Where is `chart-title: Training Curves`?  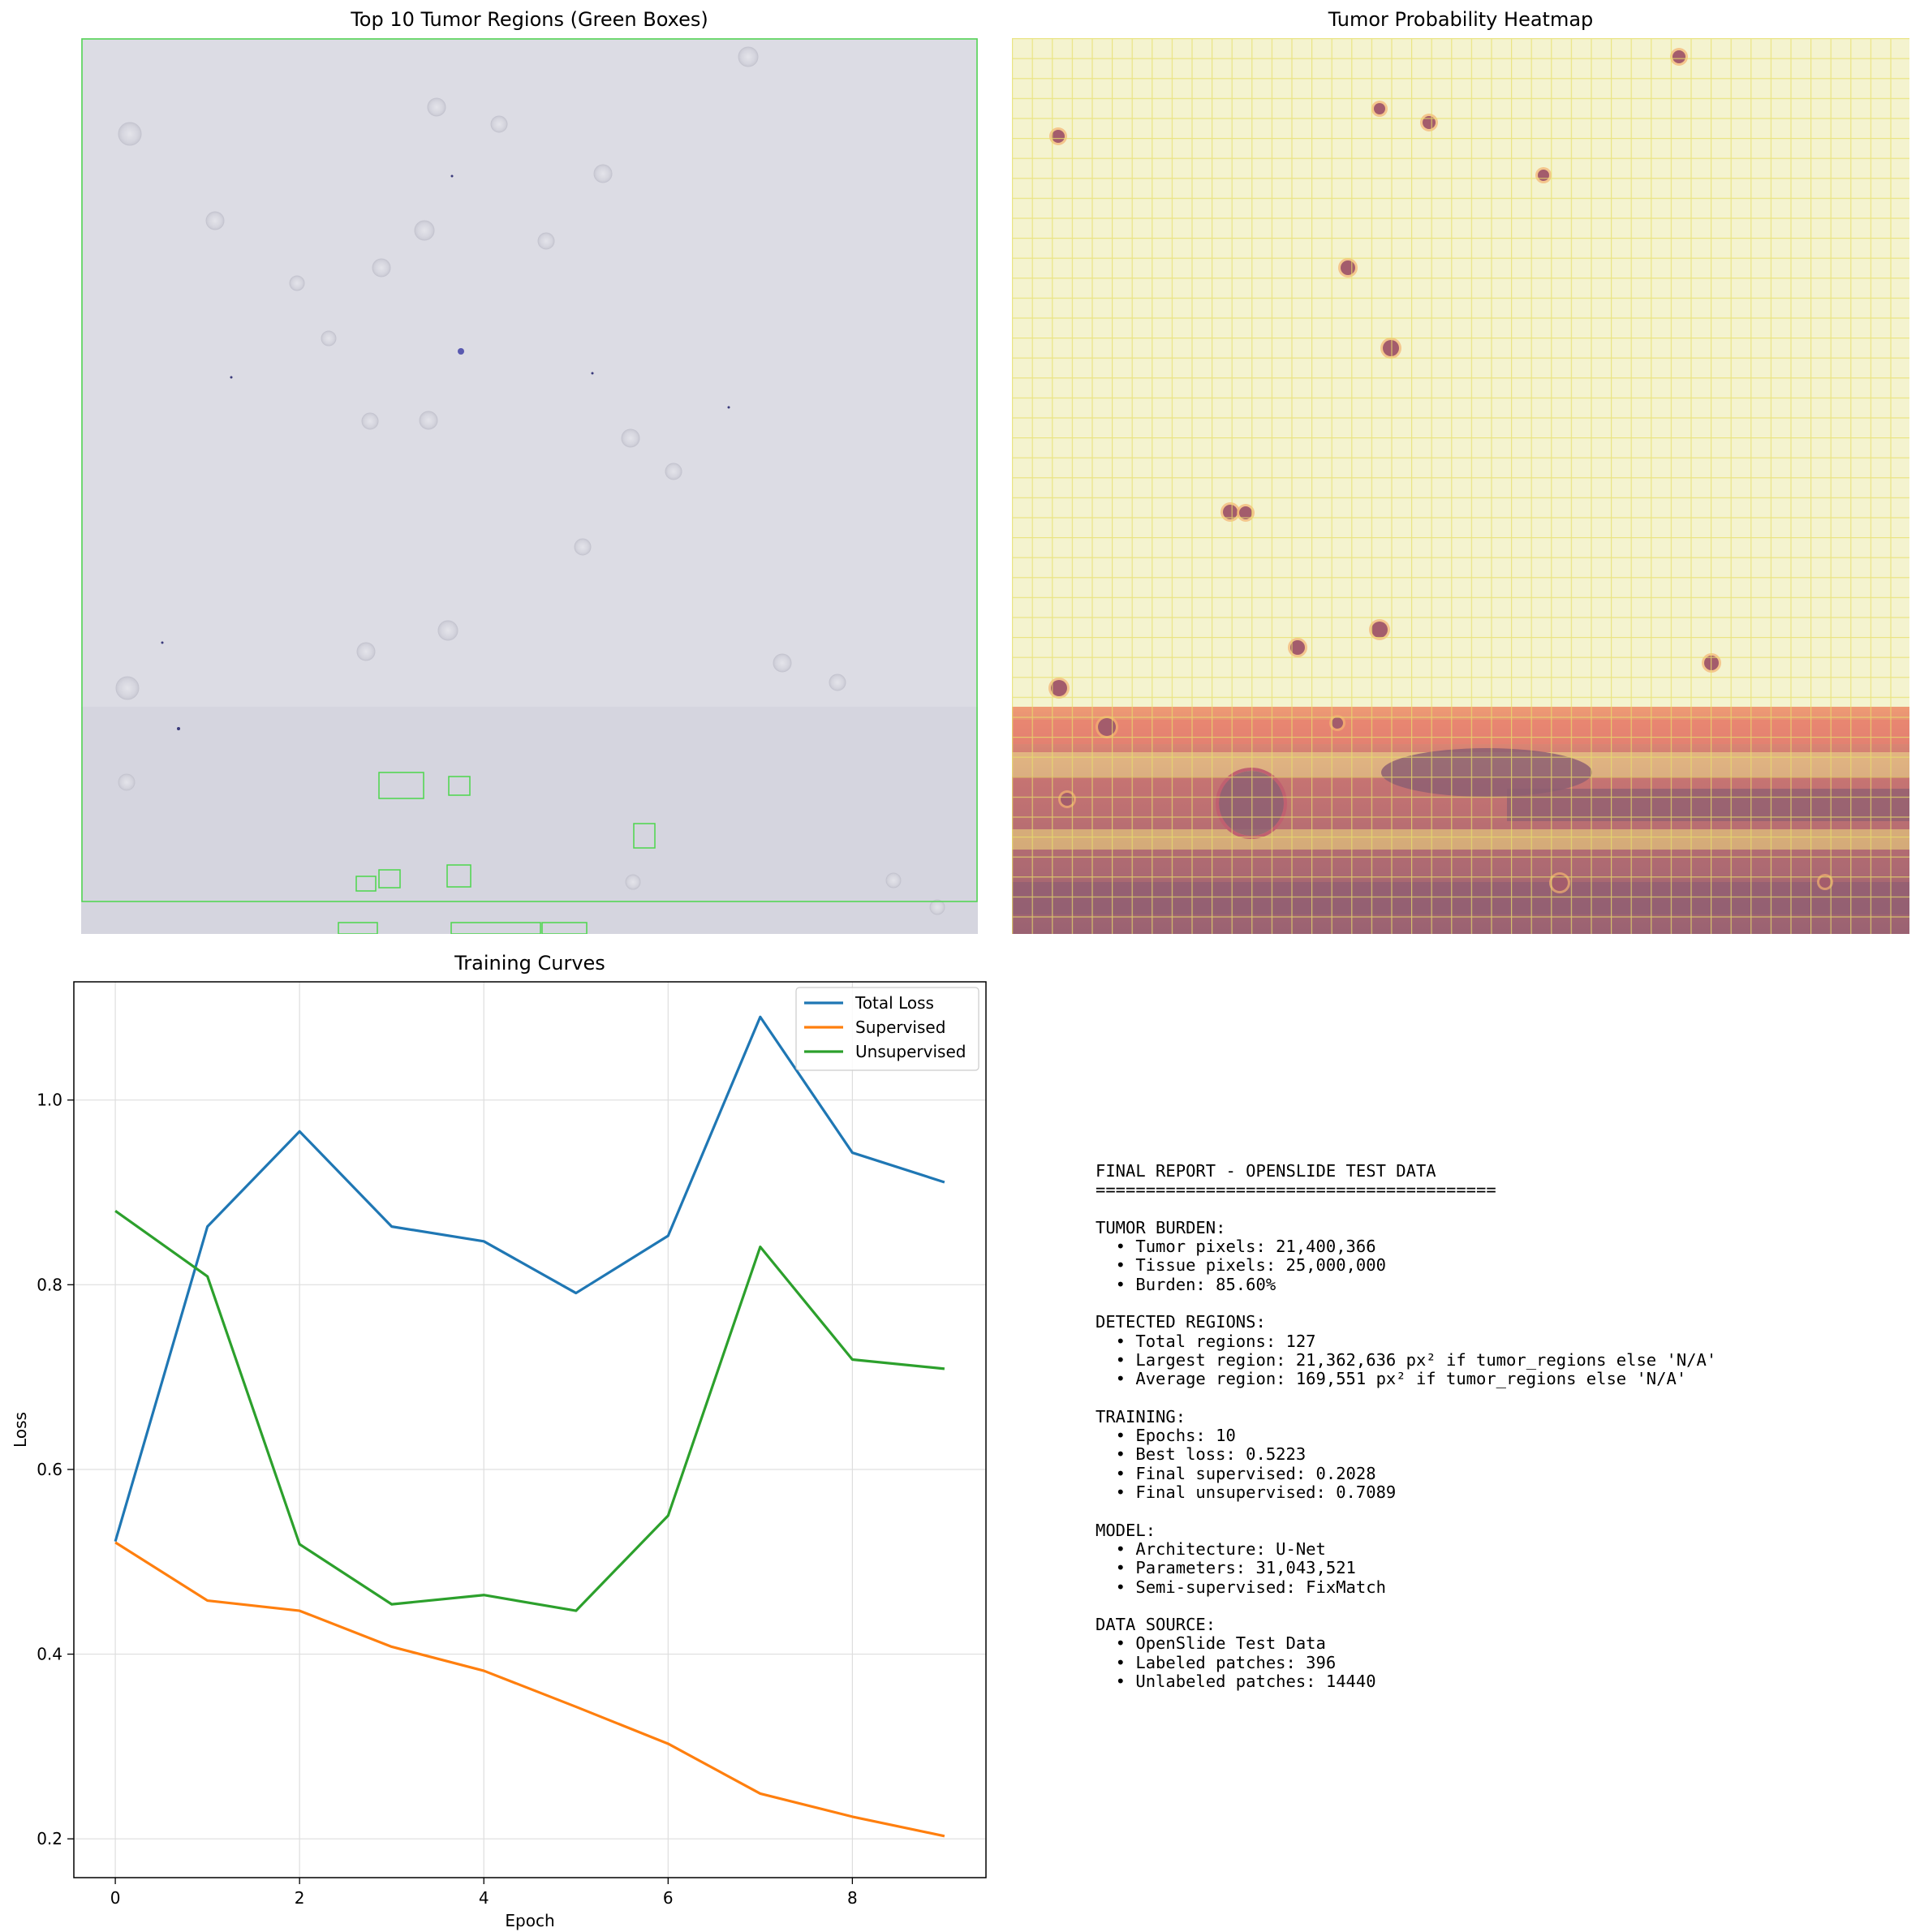 chart-title: Training Curves is located at coordinates (529, 963).